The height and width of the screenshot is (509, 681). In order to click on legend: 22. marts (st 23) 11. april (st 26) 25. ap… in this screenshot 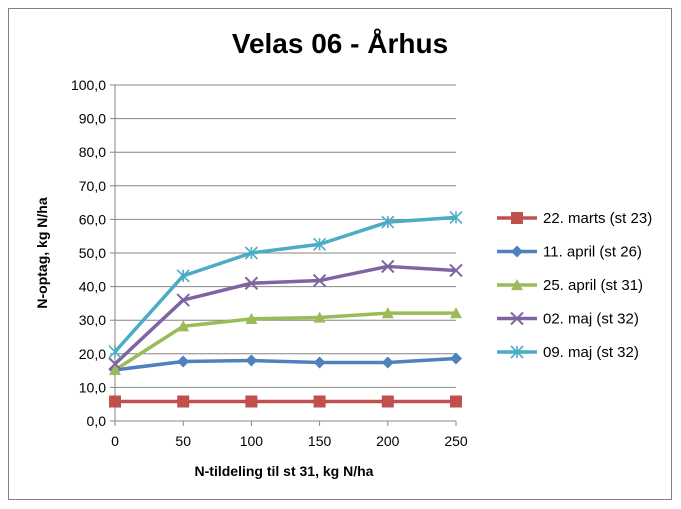, I will do `click(574, 285)`.